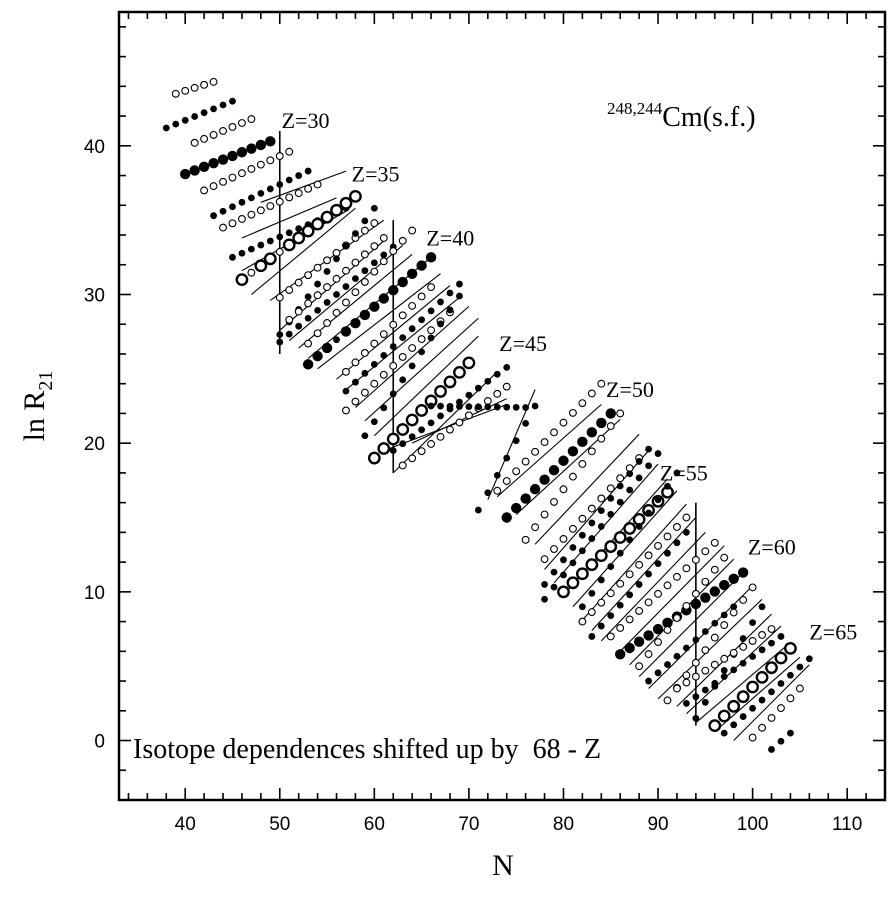  What do you see at coordinates (833, 631) in the screenshot?
I see `z-label: Z=65` at bounding box center [833, 631].